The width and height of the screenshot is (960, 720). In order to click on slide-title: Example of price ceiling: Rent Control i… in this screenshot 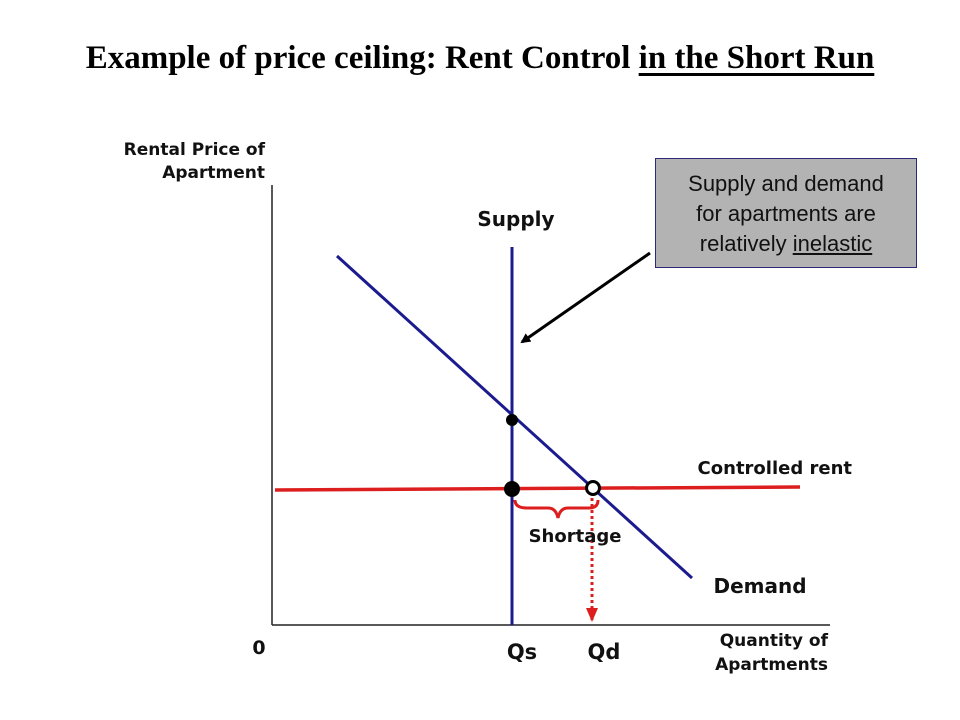, I will do `click(480, 58)`.